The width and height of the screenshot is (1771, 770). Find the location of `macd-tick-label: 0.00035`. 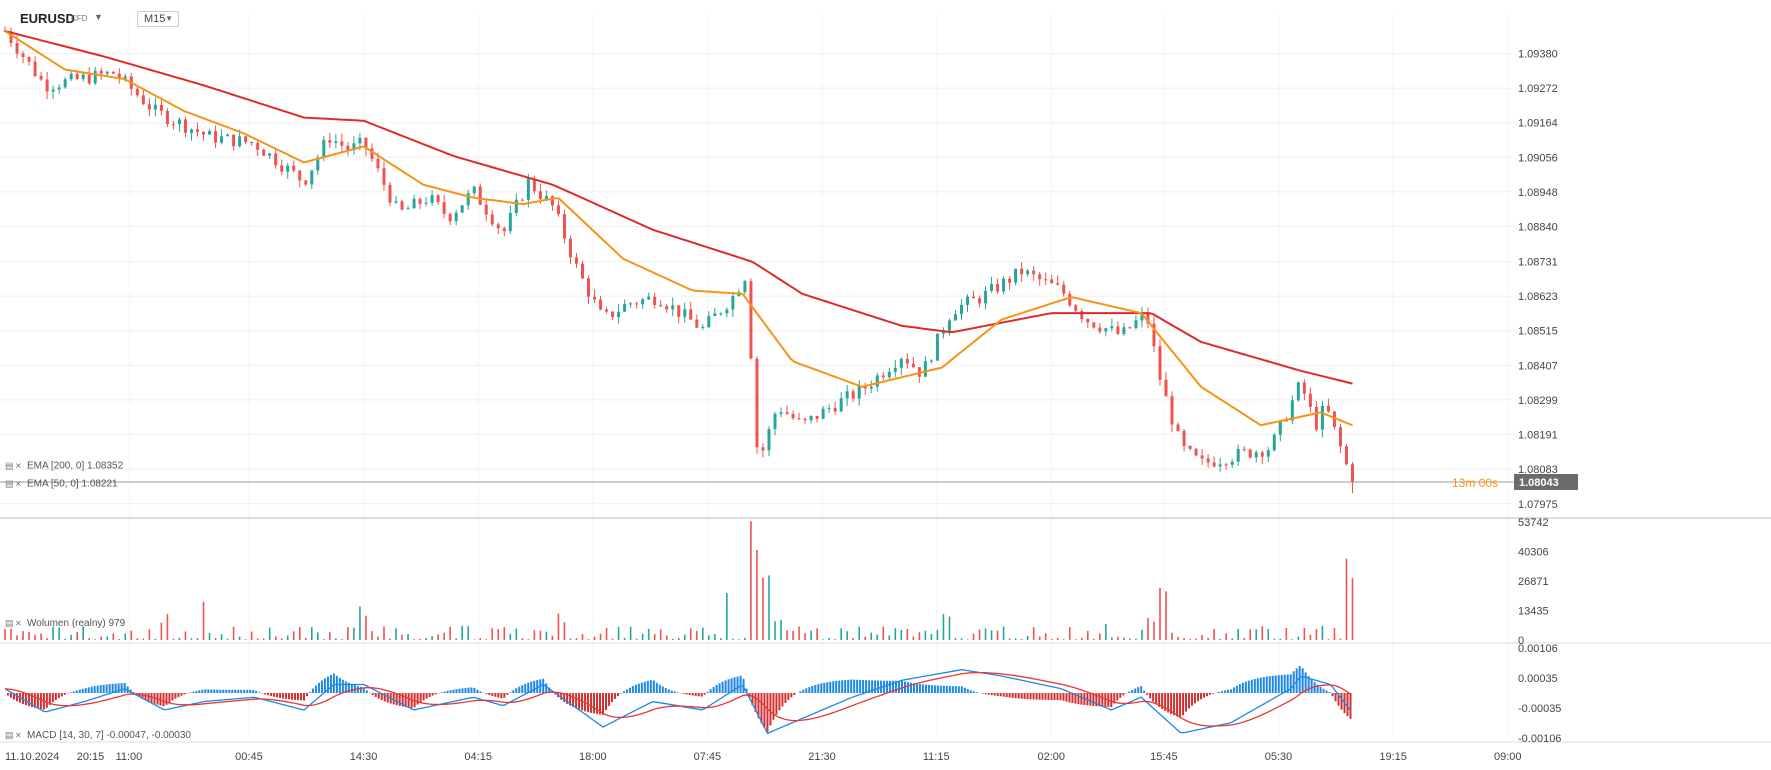

macd-tick-label: 0.00035 is located at coordinates (1538, 679).